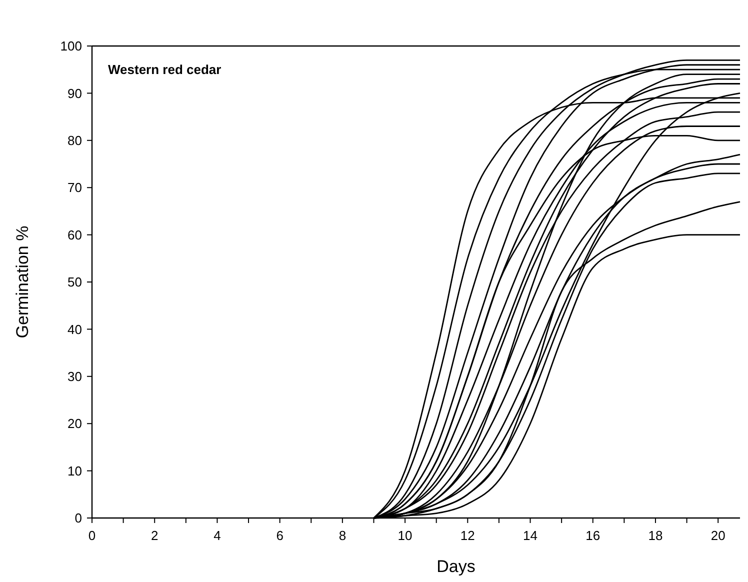  I want to click on x-tick-label: 16, so click(593, 535).